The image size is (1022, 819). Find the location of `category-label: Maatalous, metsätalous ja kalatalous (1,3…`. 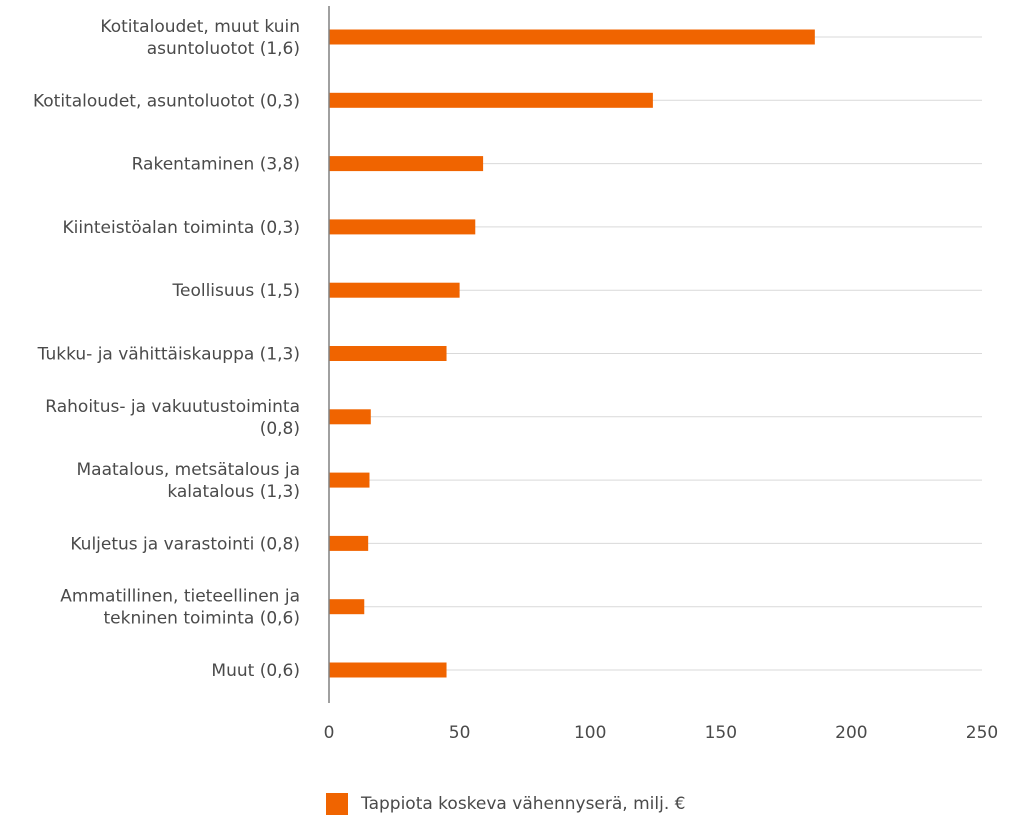

category-label: Maatalous, metsätalous ja kalatalous (1,3… is located at coordinates (189, 481).